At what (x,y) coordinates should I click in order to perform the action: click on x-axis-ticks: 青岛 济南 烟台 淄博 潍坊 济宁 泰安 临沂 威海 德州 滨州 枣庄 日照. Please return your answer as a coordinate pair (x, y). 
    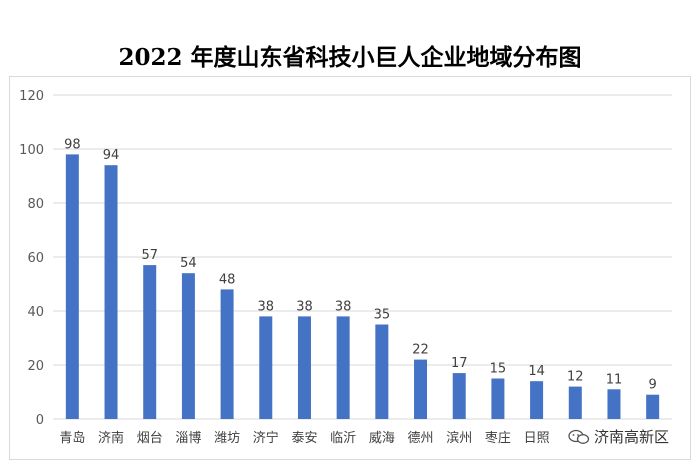
    Looking at the image, I should click on (304, 438).